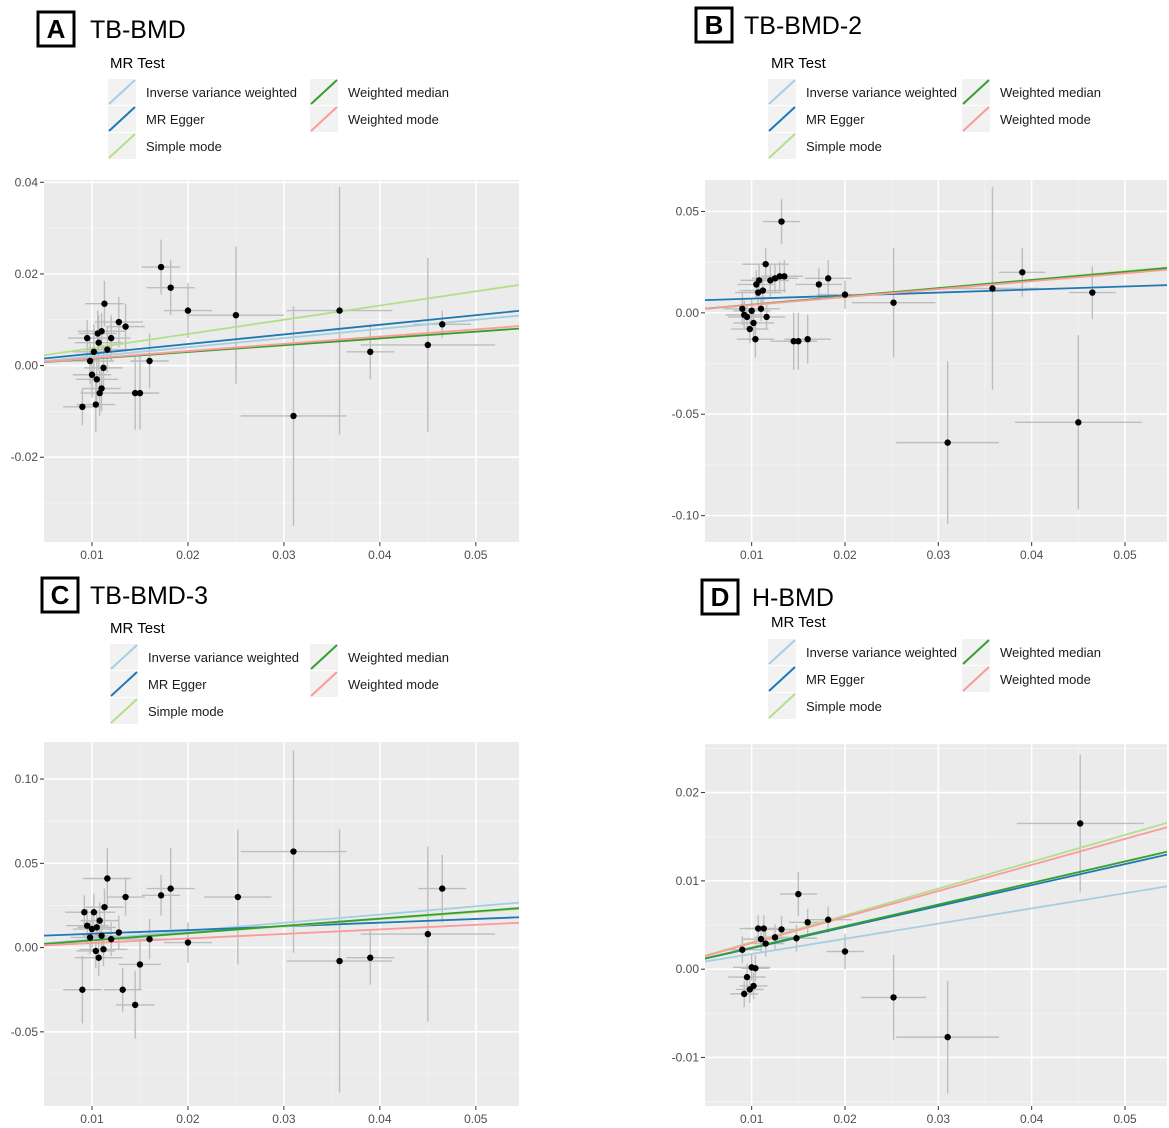  I want to click on x-tick-label: 0.03, so click(284, 1119).